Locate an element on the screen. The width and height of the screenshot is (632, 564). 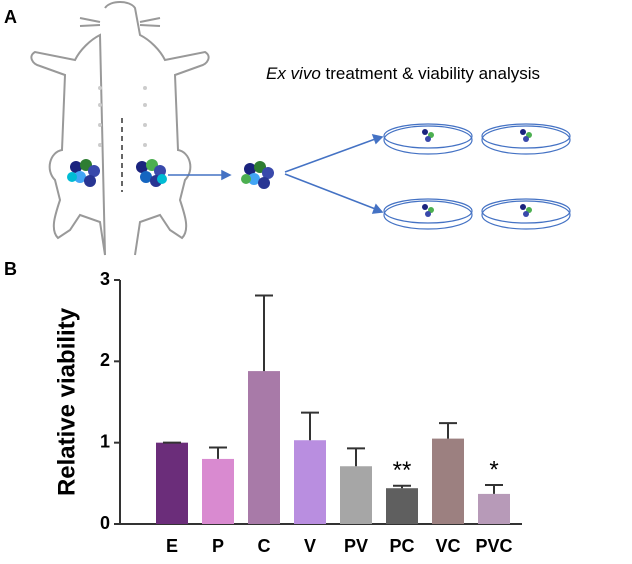
caption: Ex vivo treatment & viability analysis is located at coordinates (403, 73).